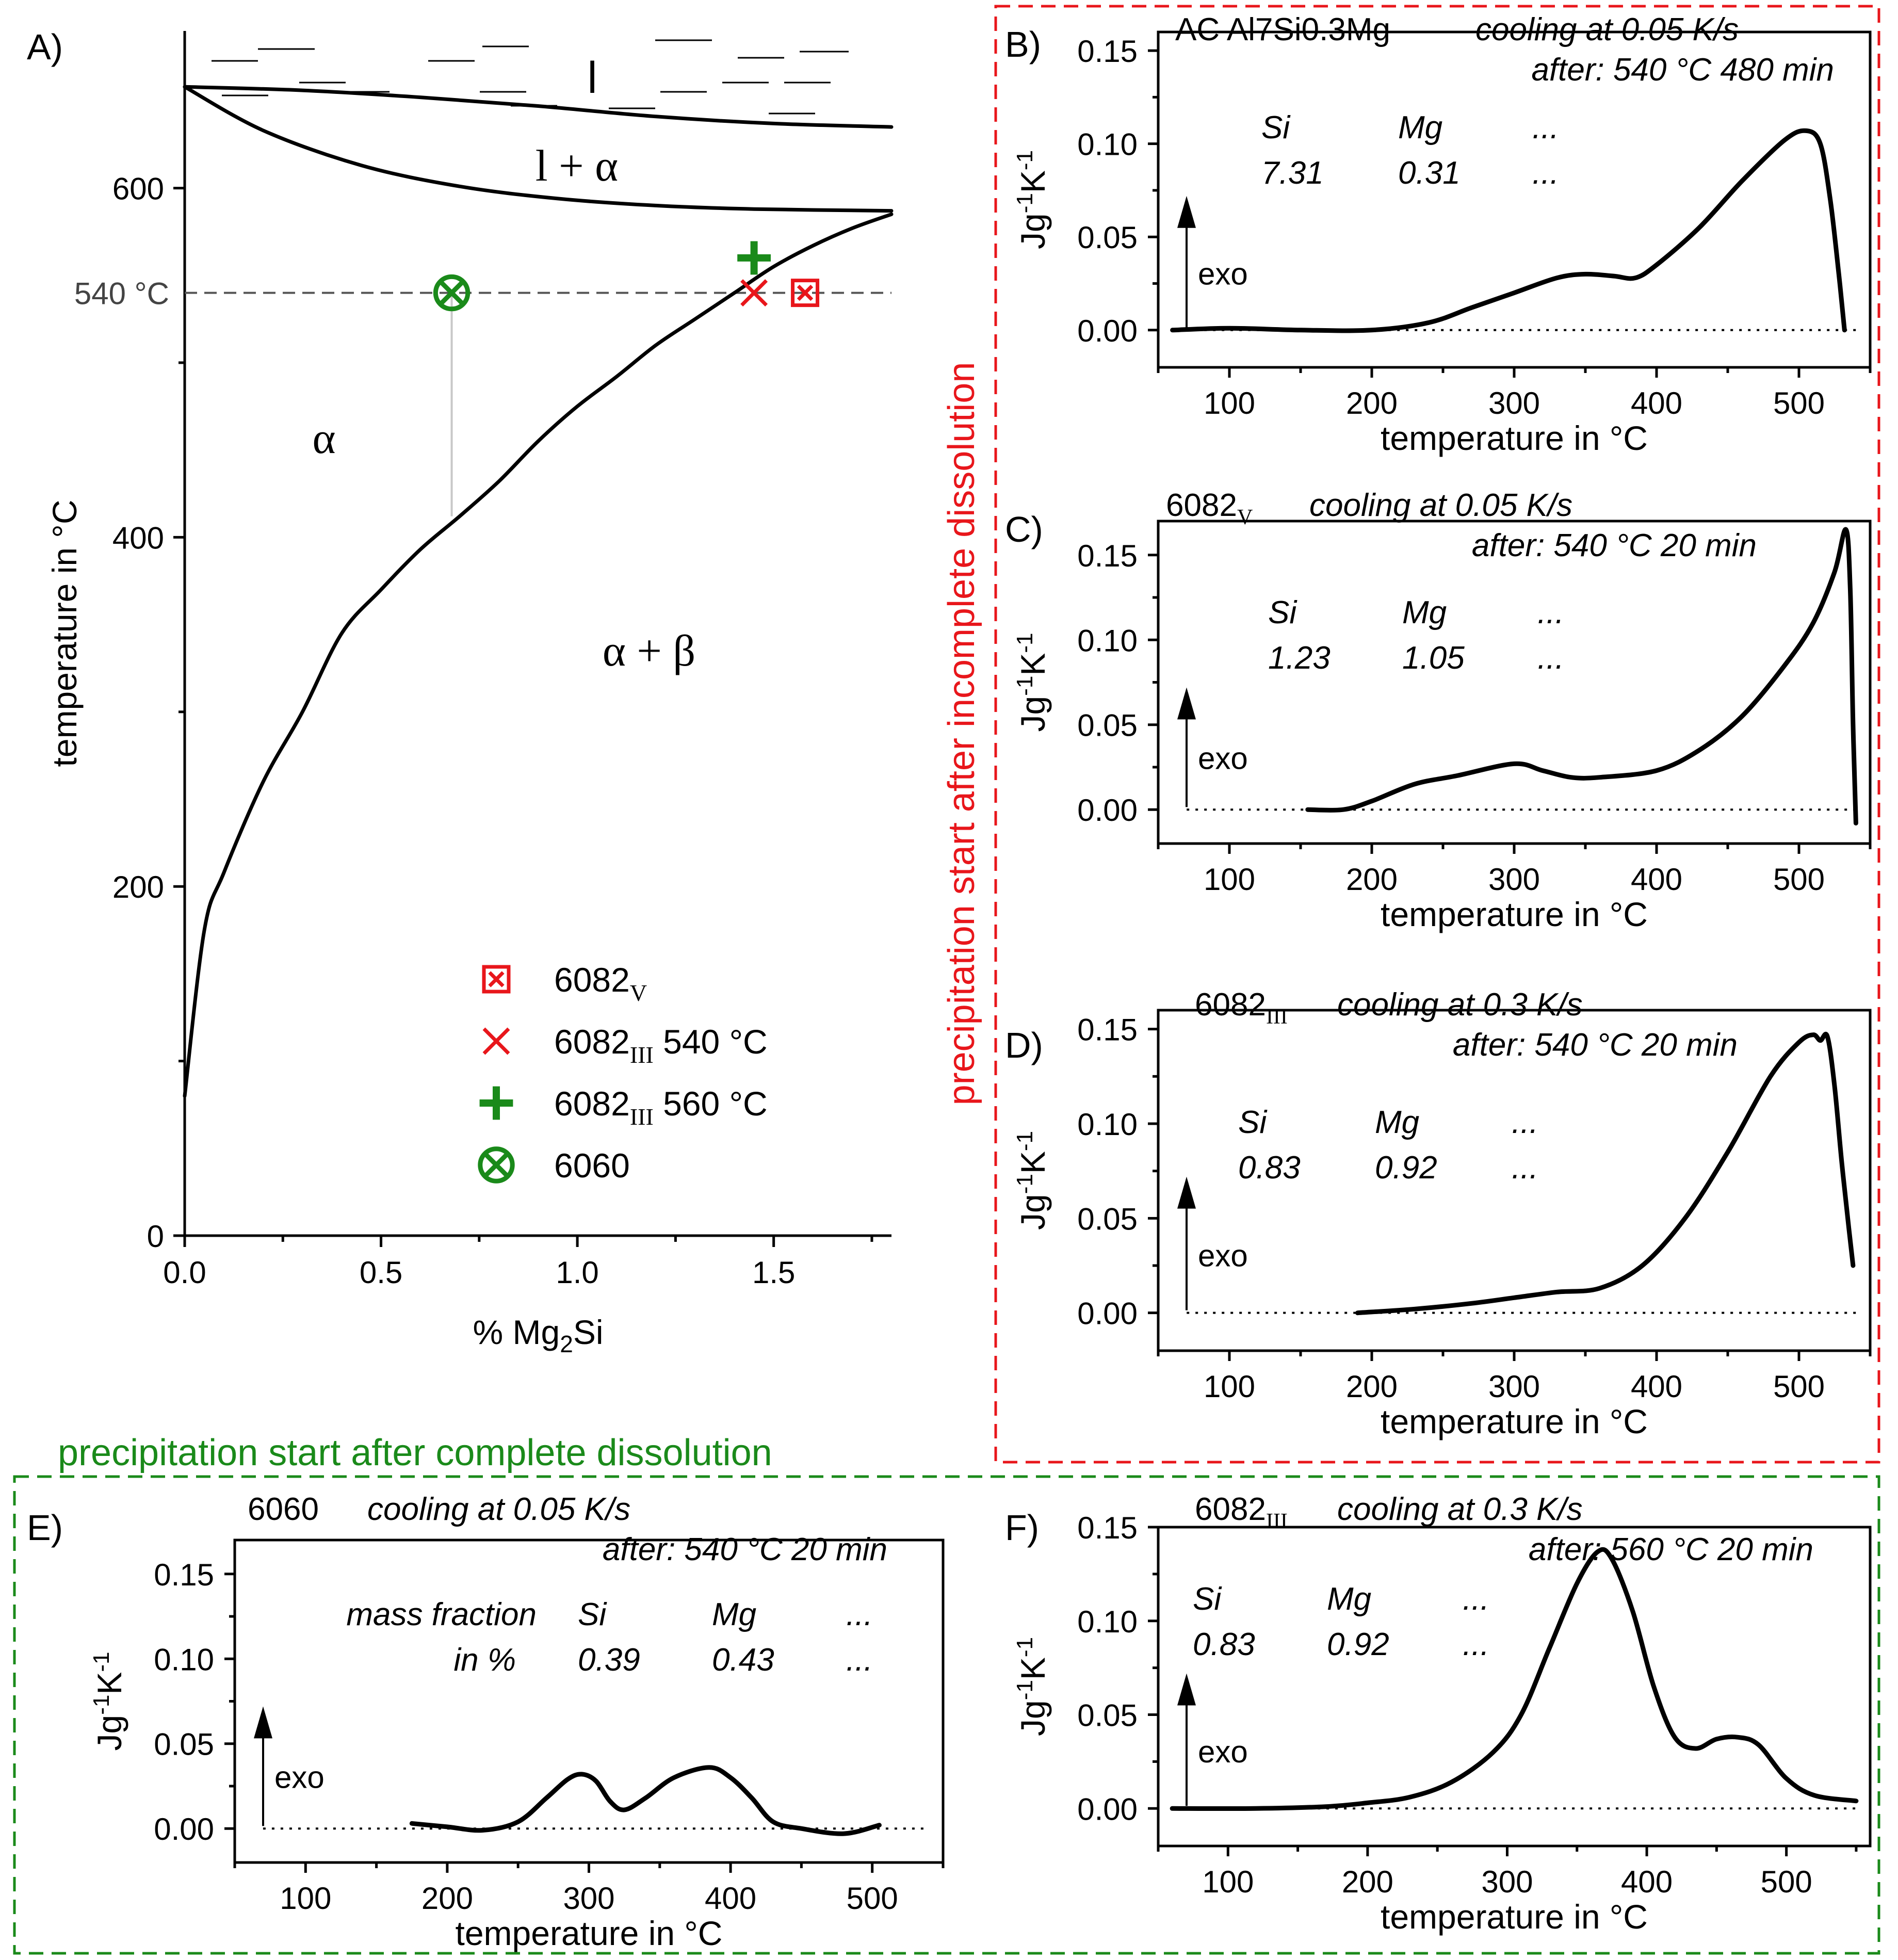 This screenshot has height=1960, width=1898. What do you see at coordinates (121, 294) in the screenshot?
I see `isotherm-540-label: 540 °C` at bounding box center [121, 294].